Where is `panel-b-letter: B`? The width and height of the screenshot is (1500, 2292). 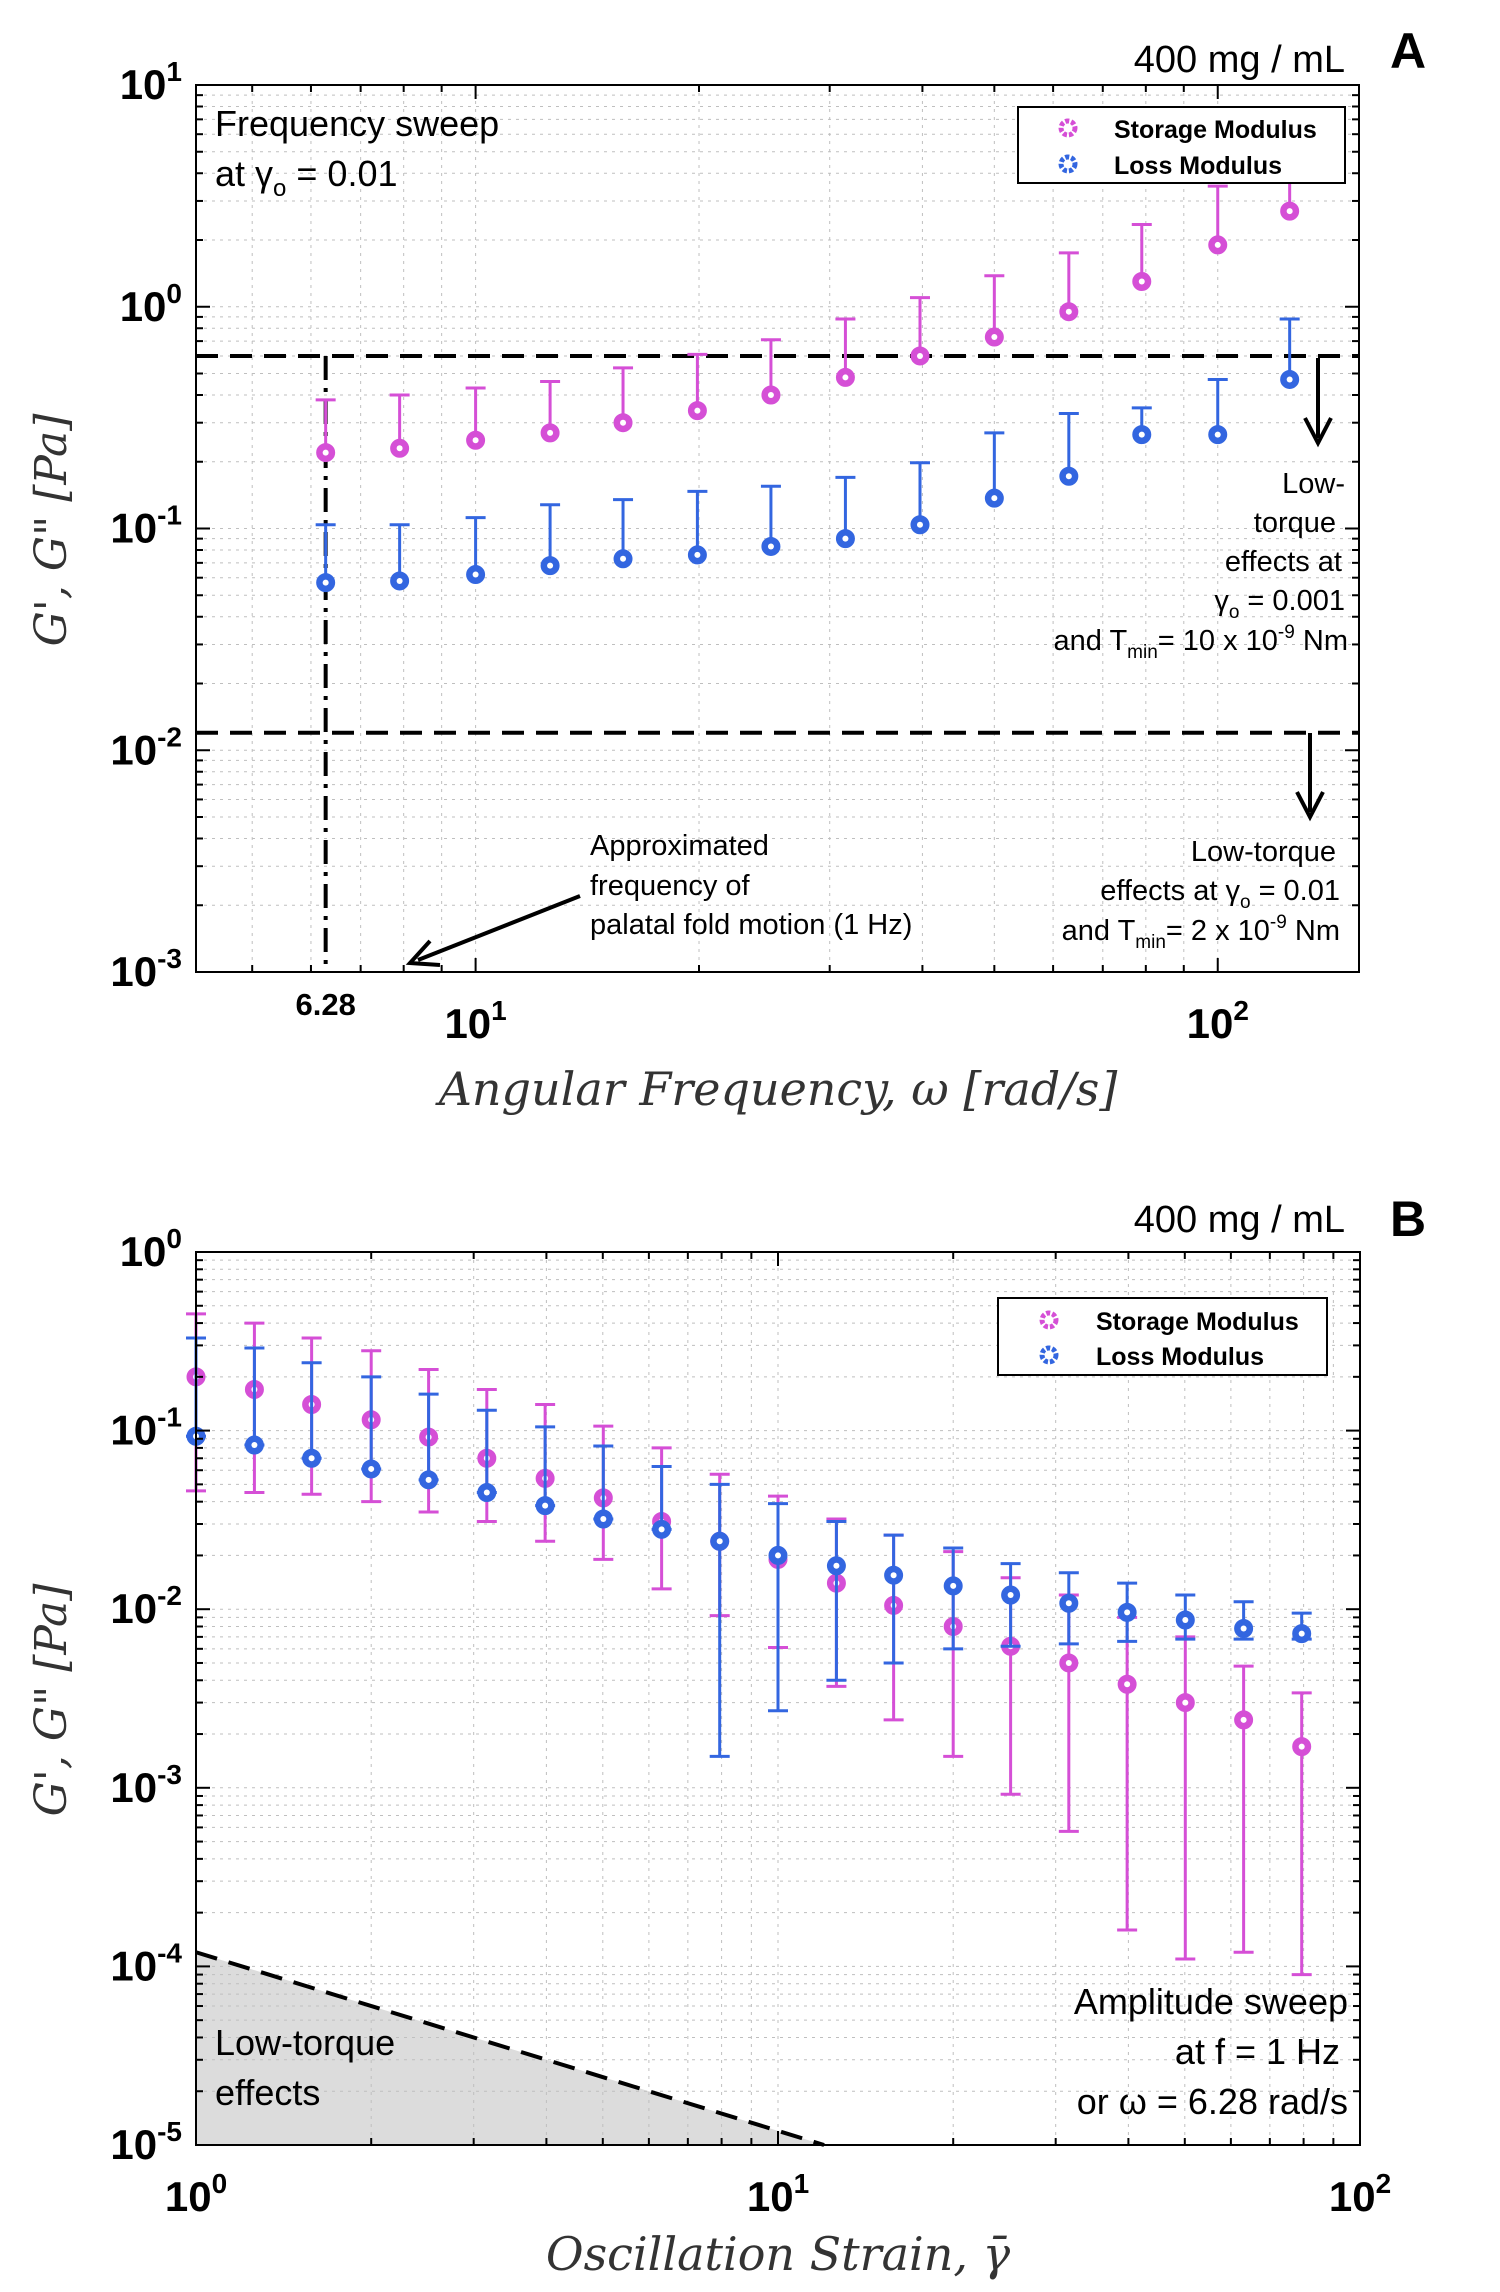 panel-b-letter: B is located at coordinates (1408, 1219).